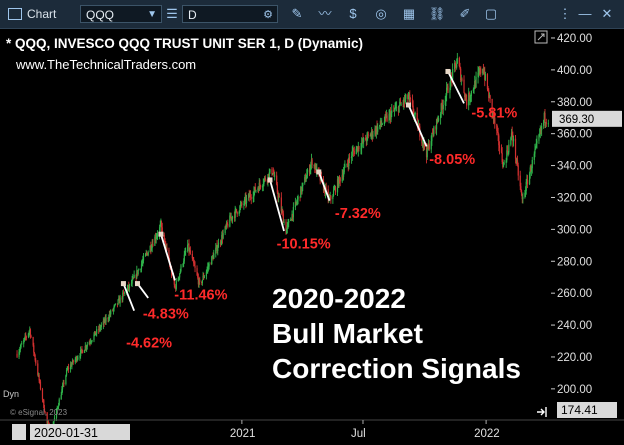 The height and width of the screenshot is (445, 624). Describe the element at coordinates (465, 13) in the screenshot. I see `edit-icon: ✐` at that location.